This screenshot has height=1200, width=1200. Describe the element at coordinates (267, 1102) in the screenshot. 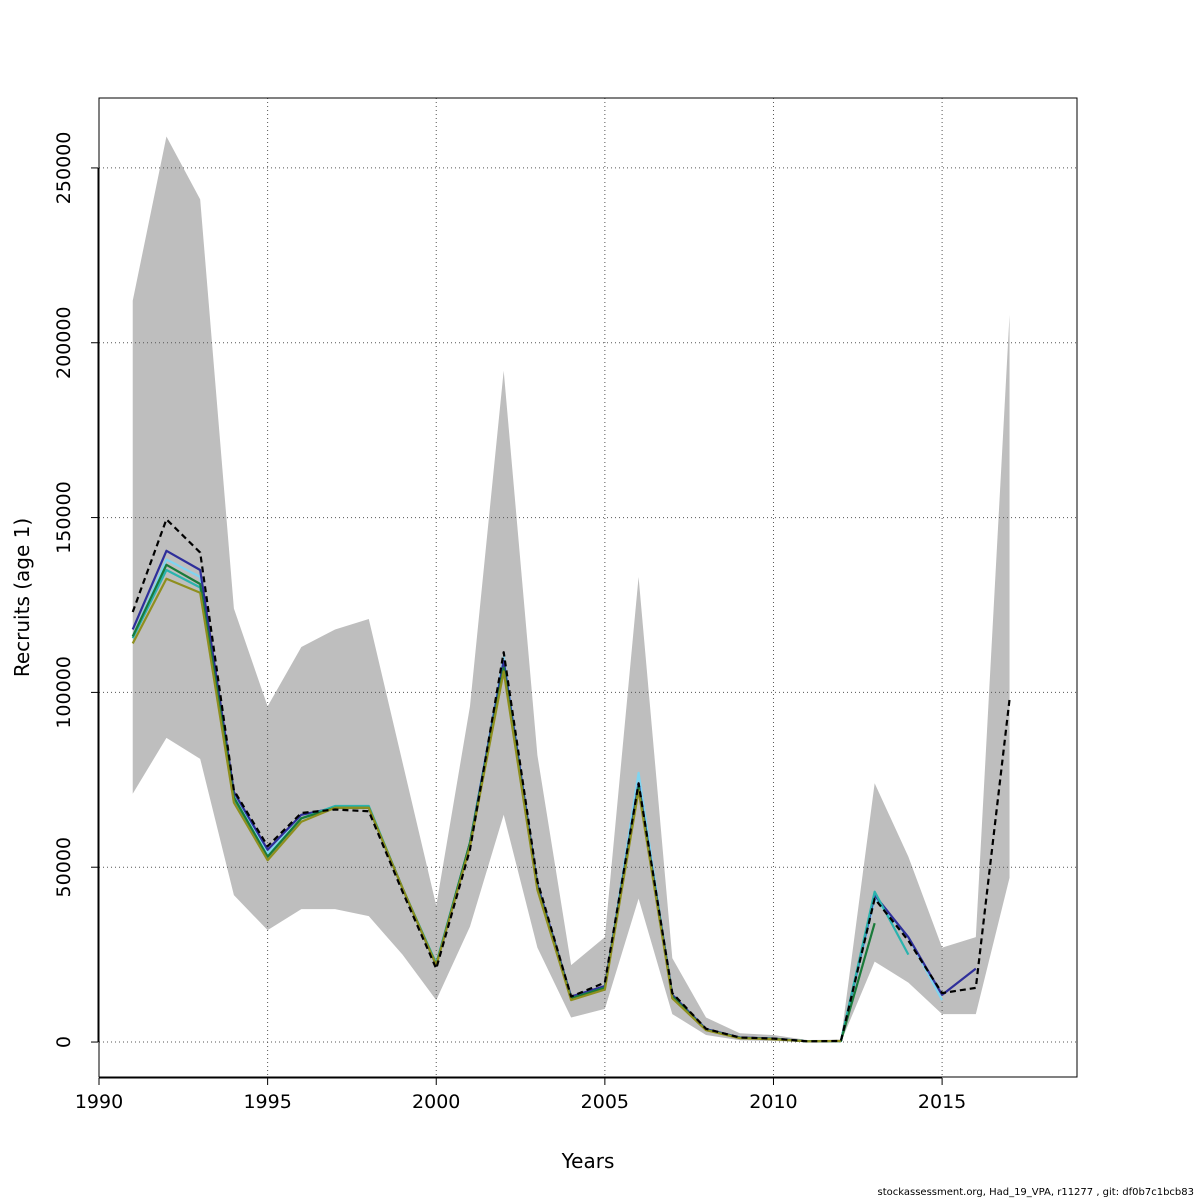

I see `x-tick-label: 1995` at that location.